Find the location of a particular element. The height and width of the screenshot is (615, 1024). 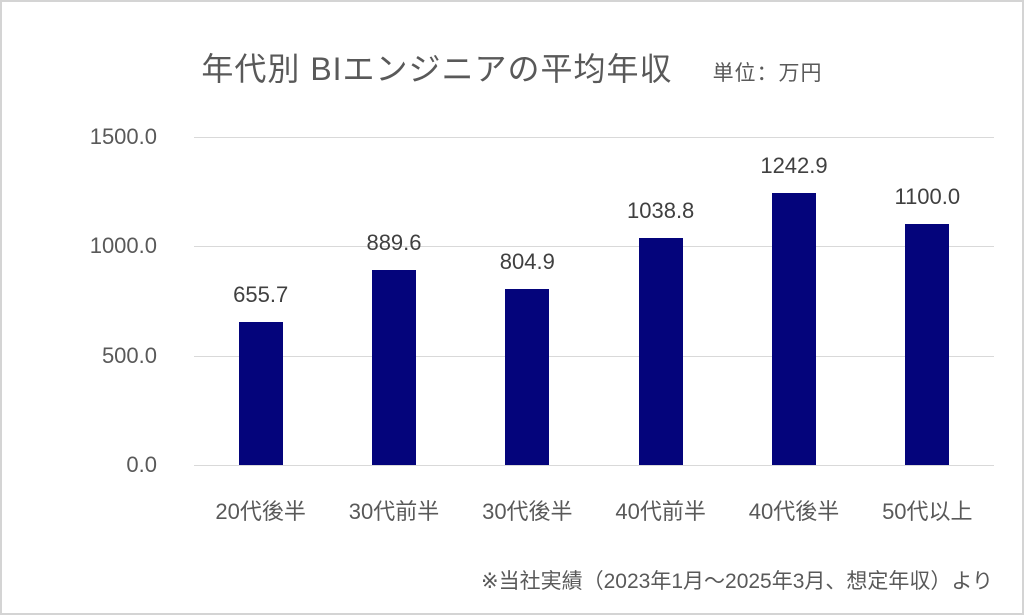

bar-slot: 804.9 is located at coordinates (527, 301).